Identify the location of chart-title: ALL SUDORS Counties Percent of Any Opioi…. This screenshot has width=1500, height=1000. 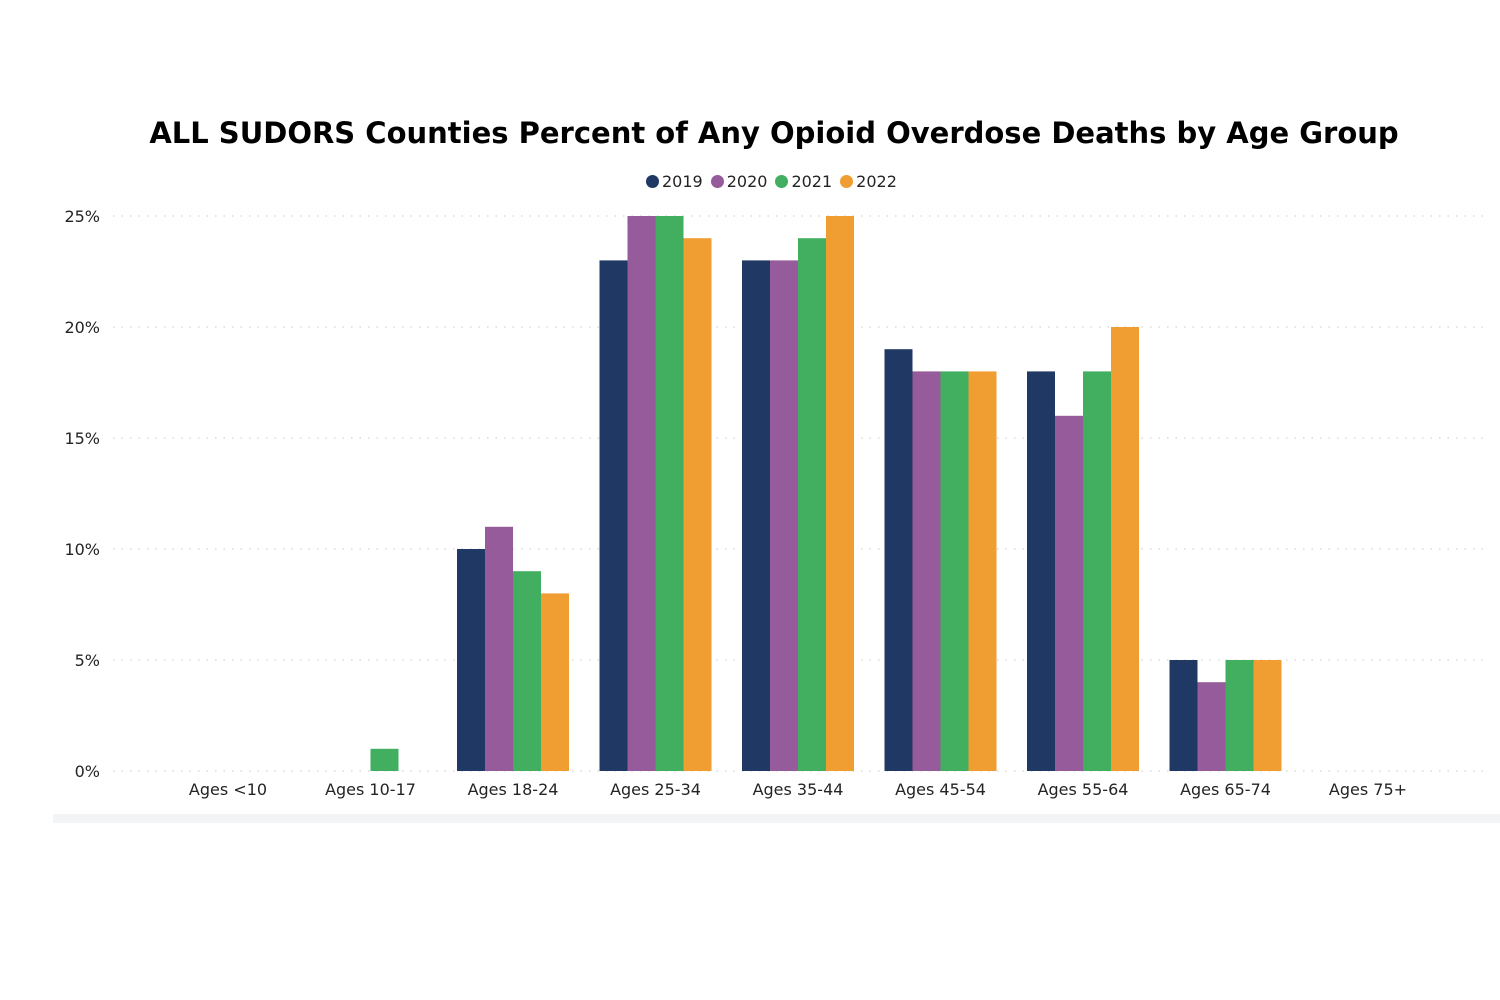
(774, 133).